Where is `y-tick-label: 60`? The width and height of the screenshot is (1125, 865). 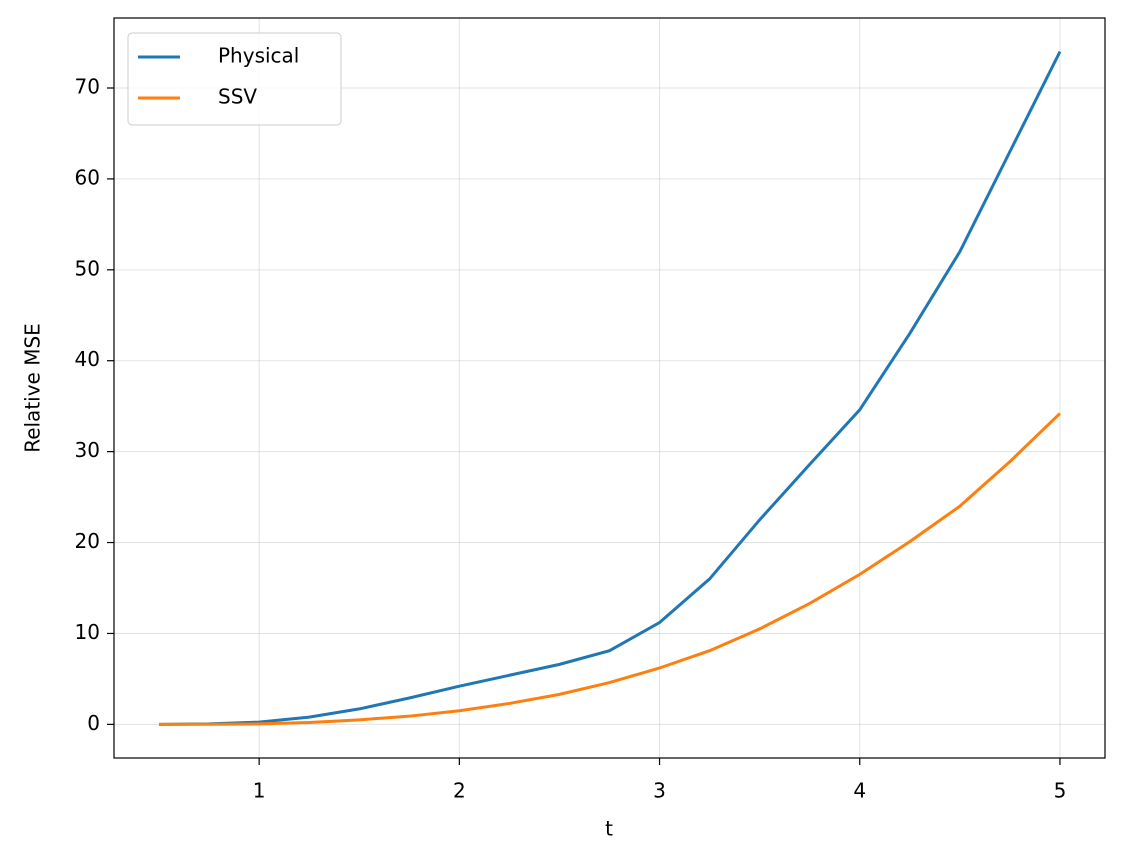 y-tick-label: 60 is located at coordinates (87, 177).